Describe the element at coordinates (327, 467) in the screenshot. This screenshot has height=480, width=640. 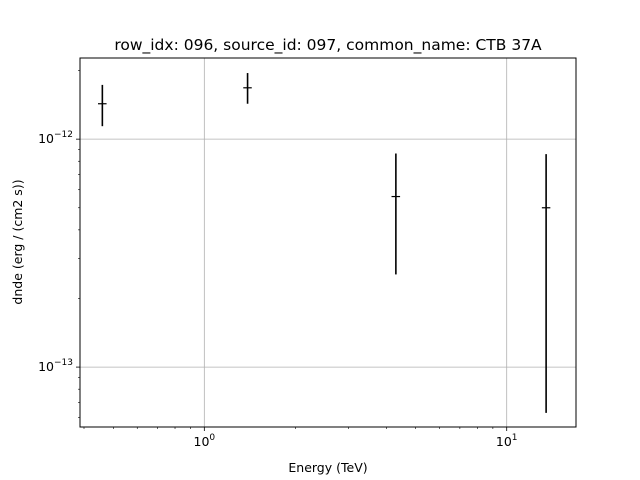
I see `x-axis-label: Energy (TeV)` at that location.